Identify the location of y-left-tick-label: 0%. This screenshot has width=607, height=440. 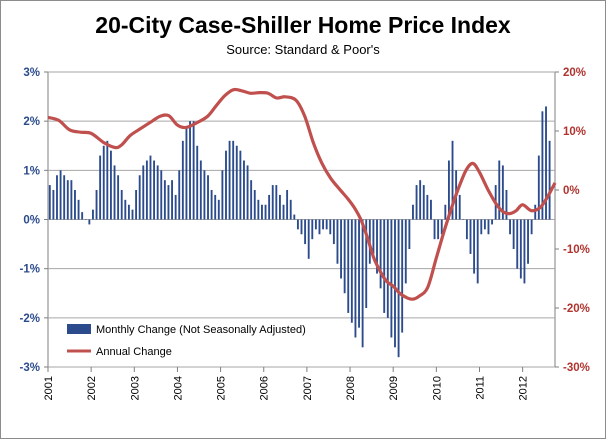
(31, 221).